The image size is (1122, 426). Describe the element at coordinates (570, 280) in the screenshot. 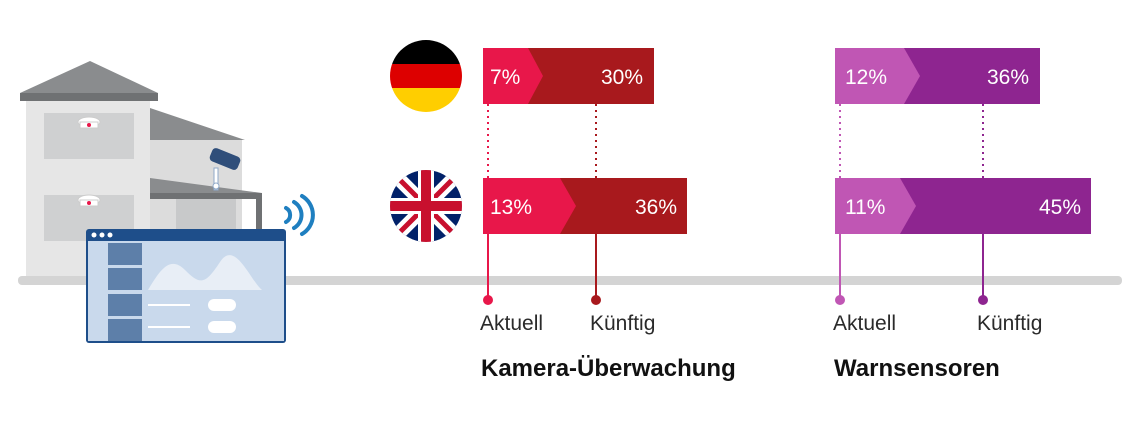

I see `baseline` at that location.